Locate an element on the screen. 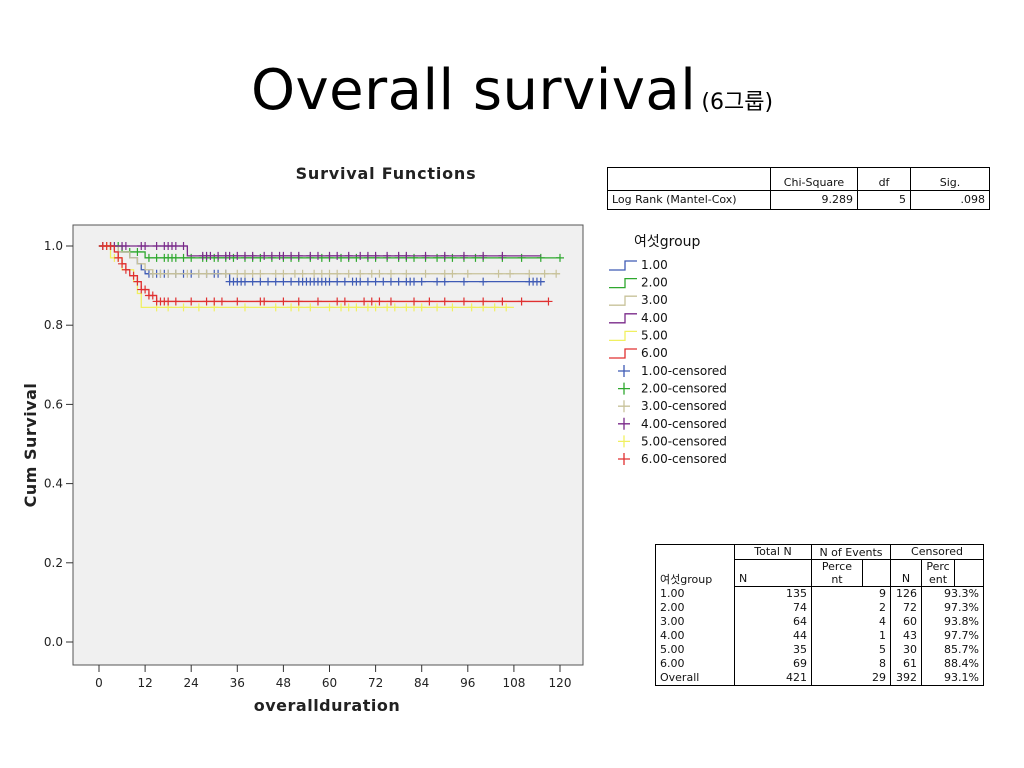  case-total: 421 is located at coordinates (773, 678).